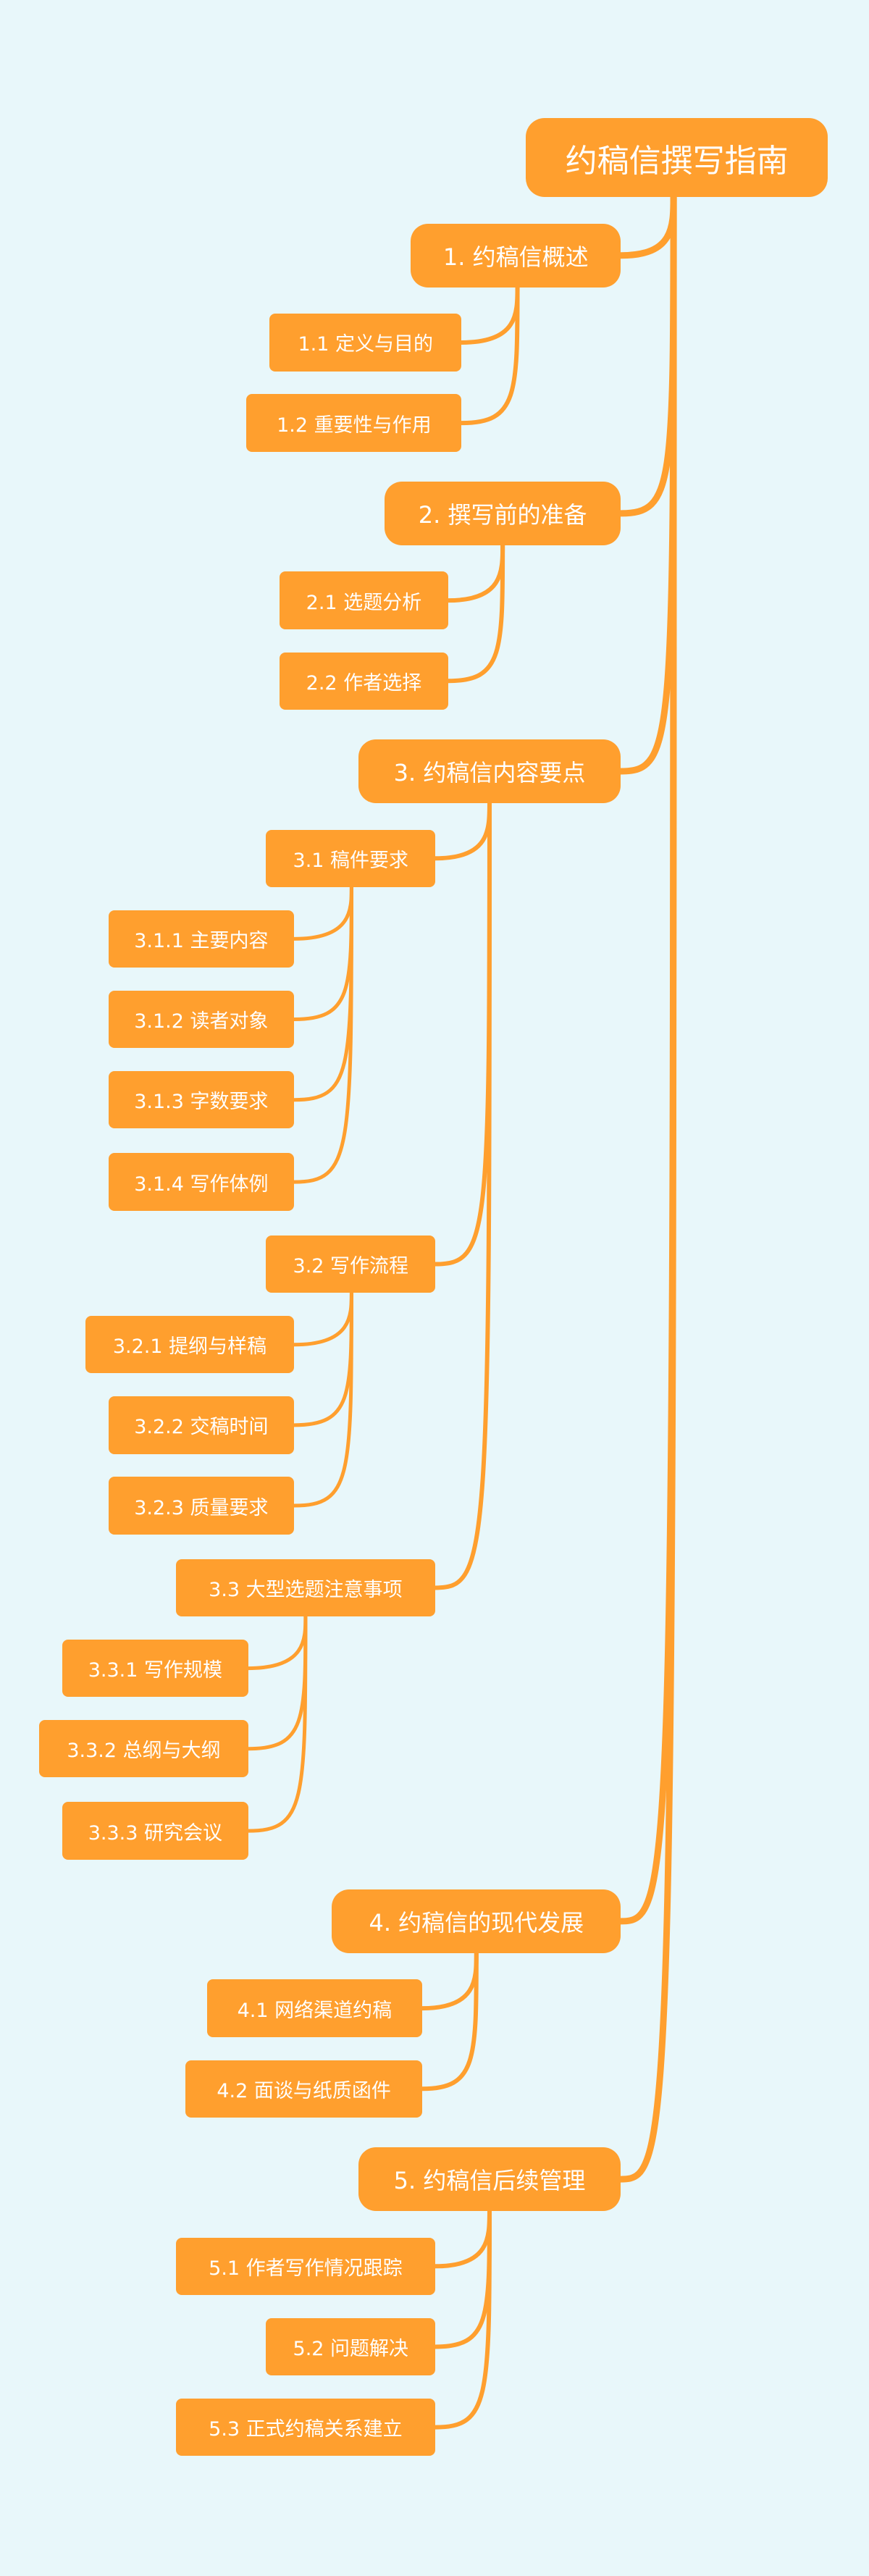  I want to click on section-node-1: 1. 约稿信概述, so click(516, 255).